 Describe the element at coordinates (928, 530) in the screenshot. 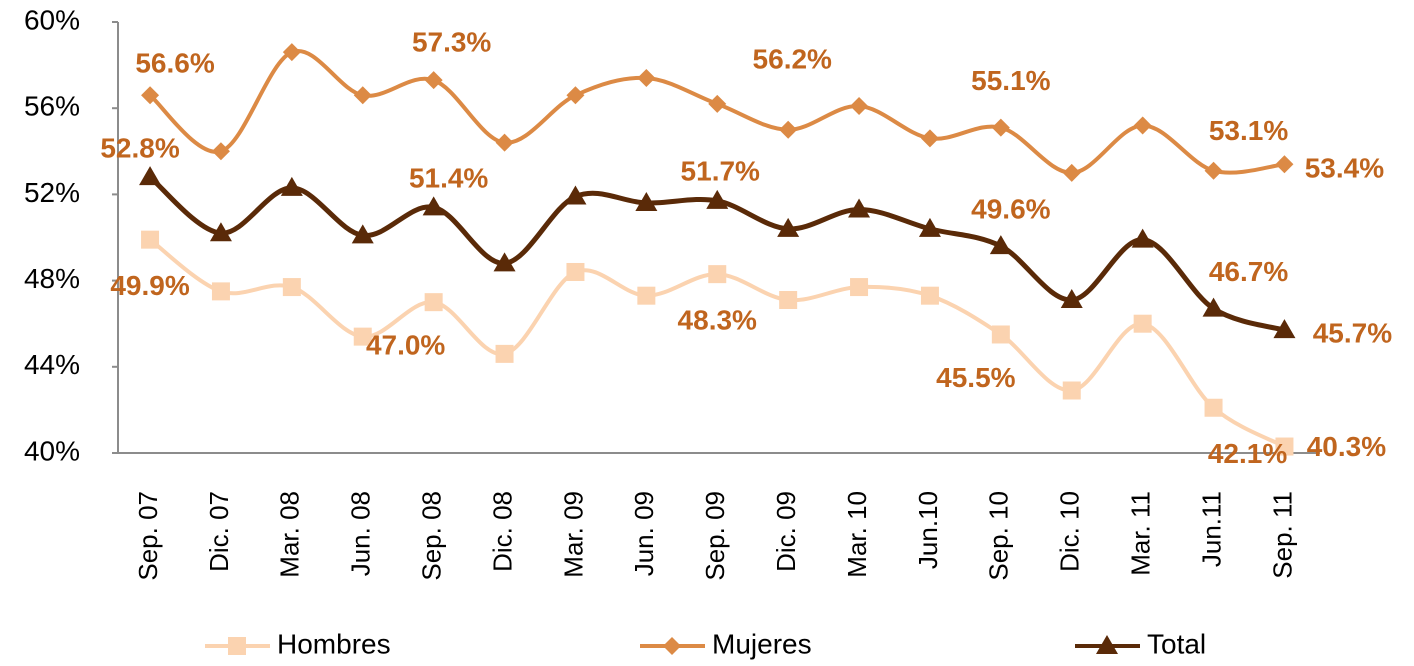

I see `x-tick-label: Jun.10` at that location.